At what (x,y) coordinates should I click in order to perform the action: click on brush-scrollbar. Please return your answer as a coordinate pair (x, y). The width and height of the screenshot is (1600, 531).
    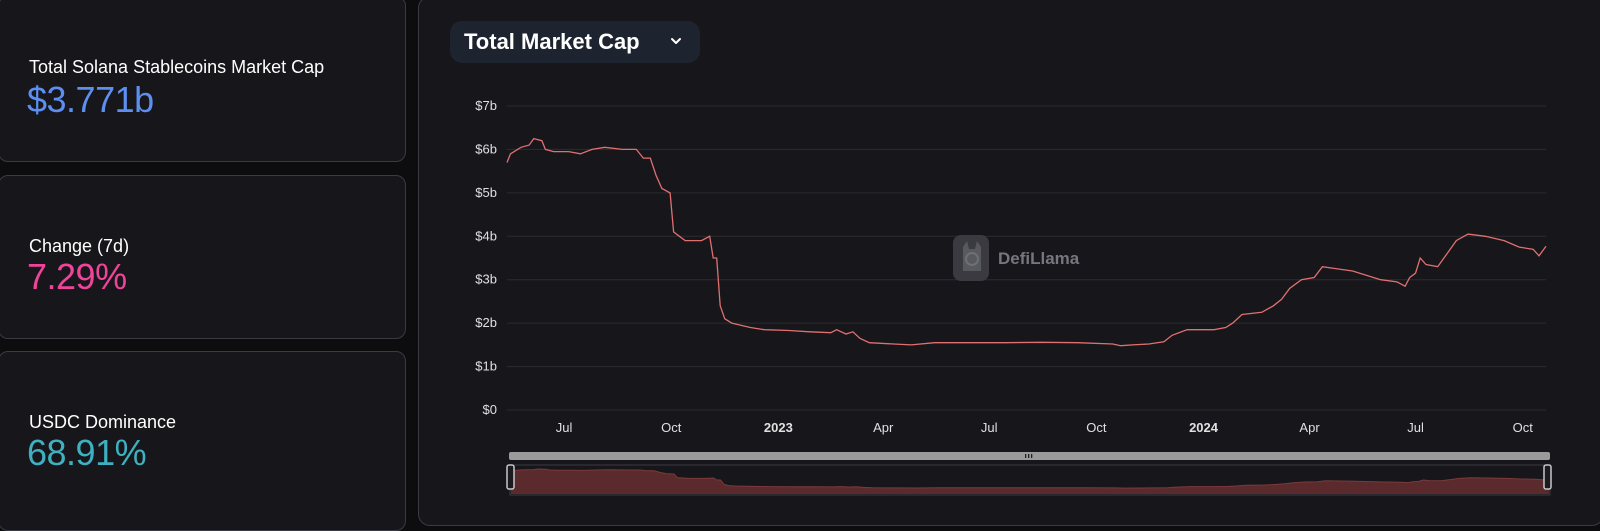
    Looking at the image, I should click on (1029, 456).